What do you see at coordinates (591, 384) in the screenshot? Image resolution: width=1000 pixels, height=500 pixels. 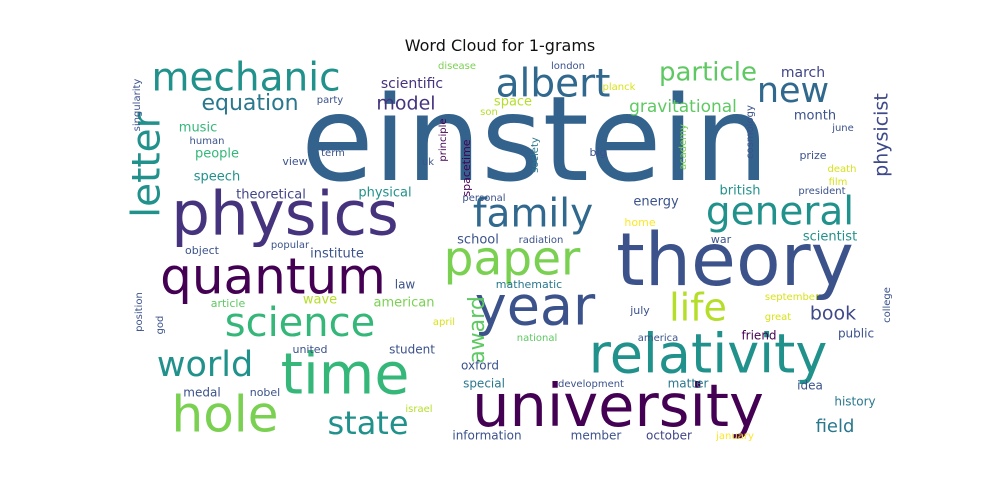 I see `word-development: development` at bounding box center [591, 384].